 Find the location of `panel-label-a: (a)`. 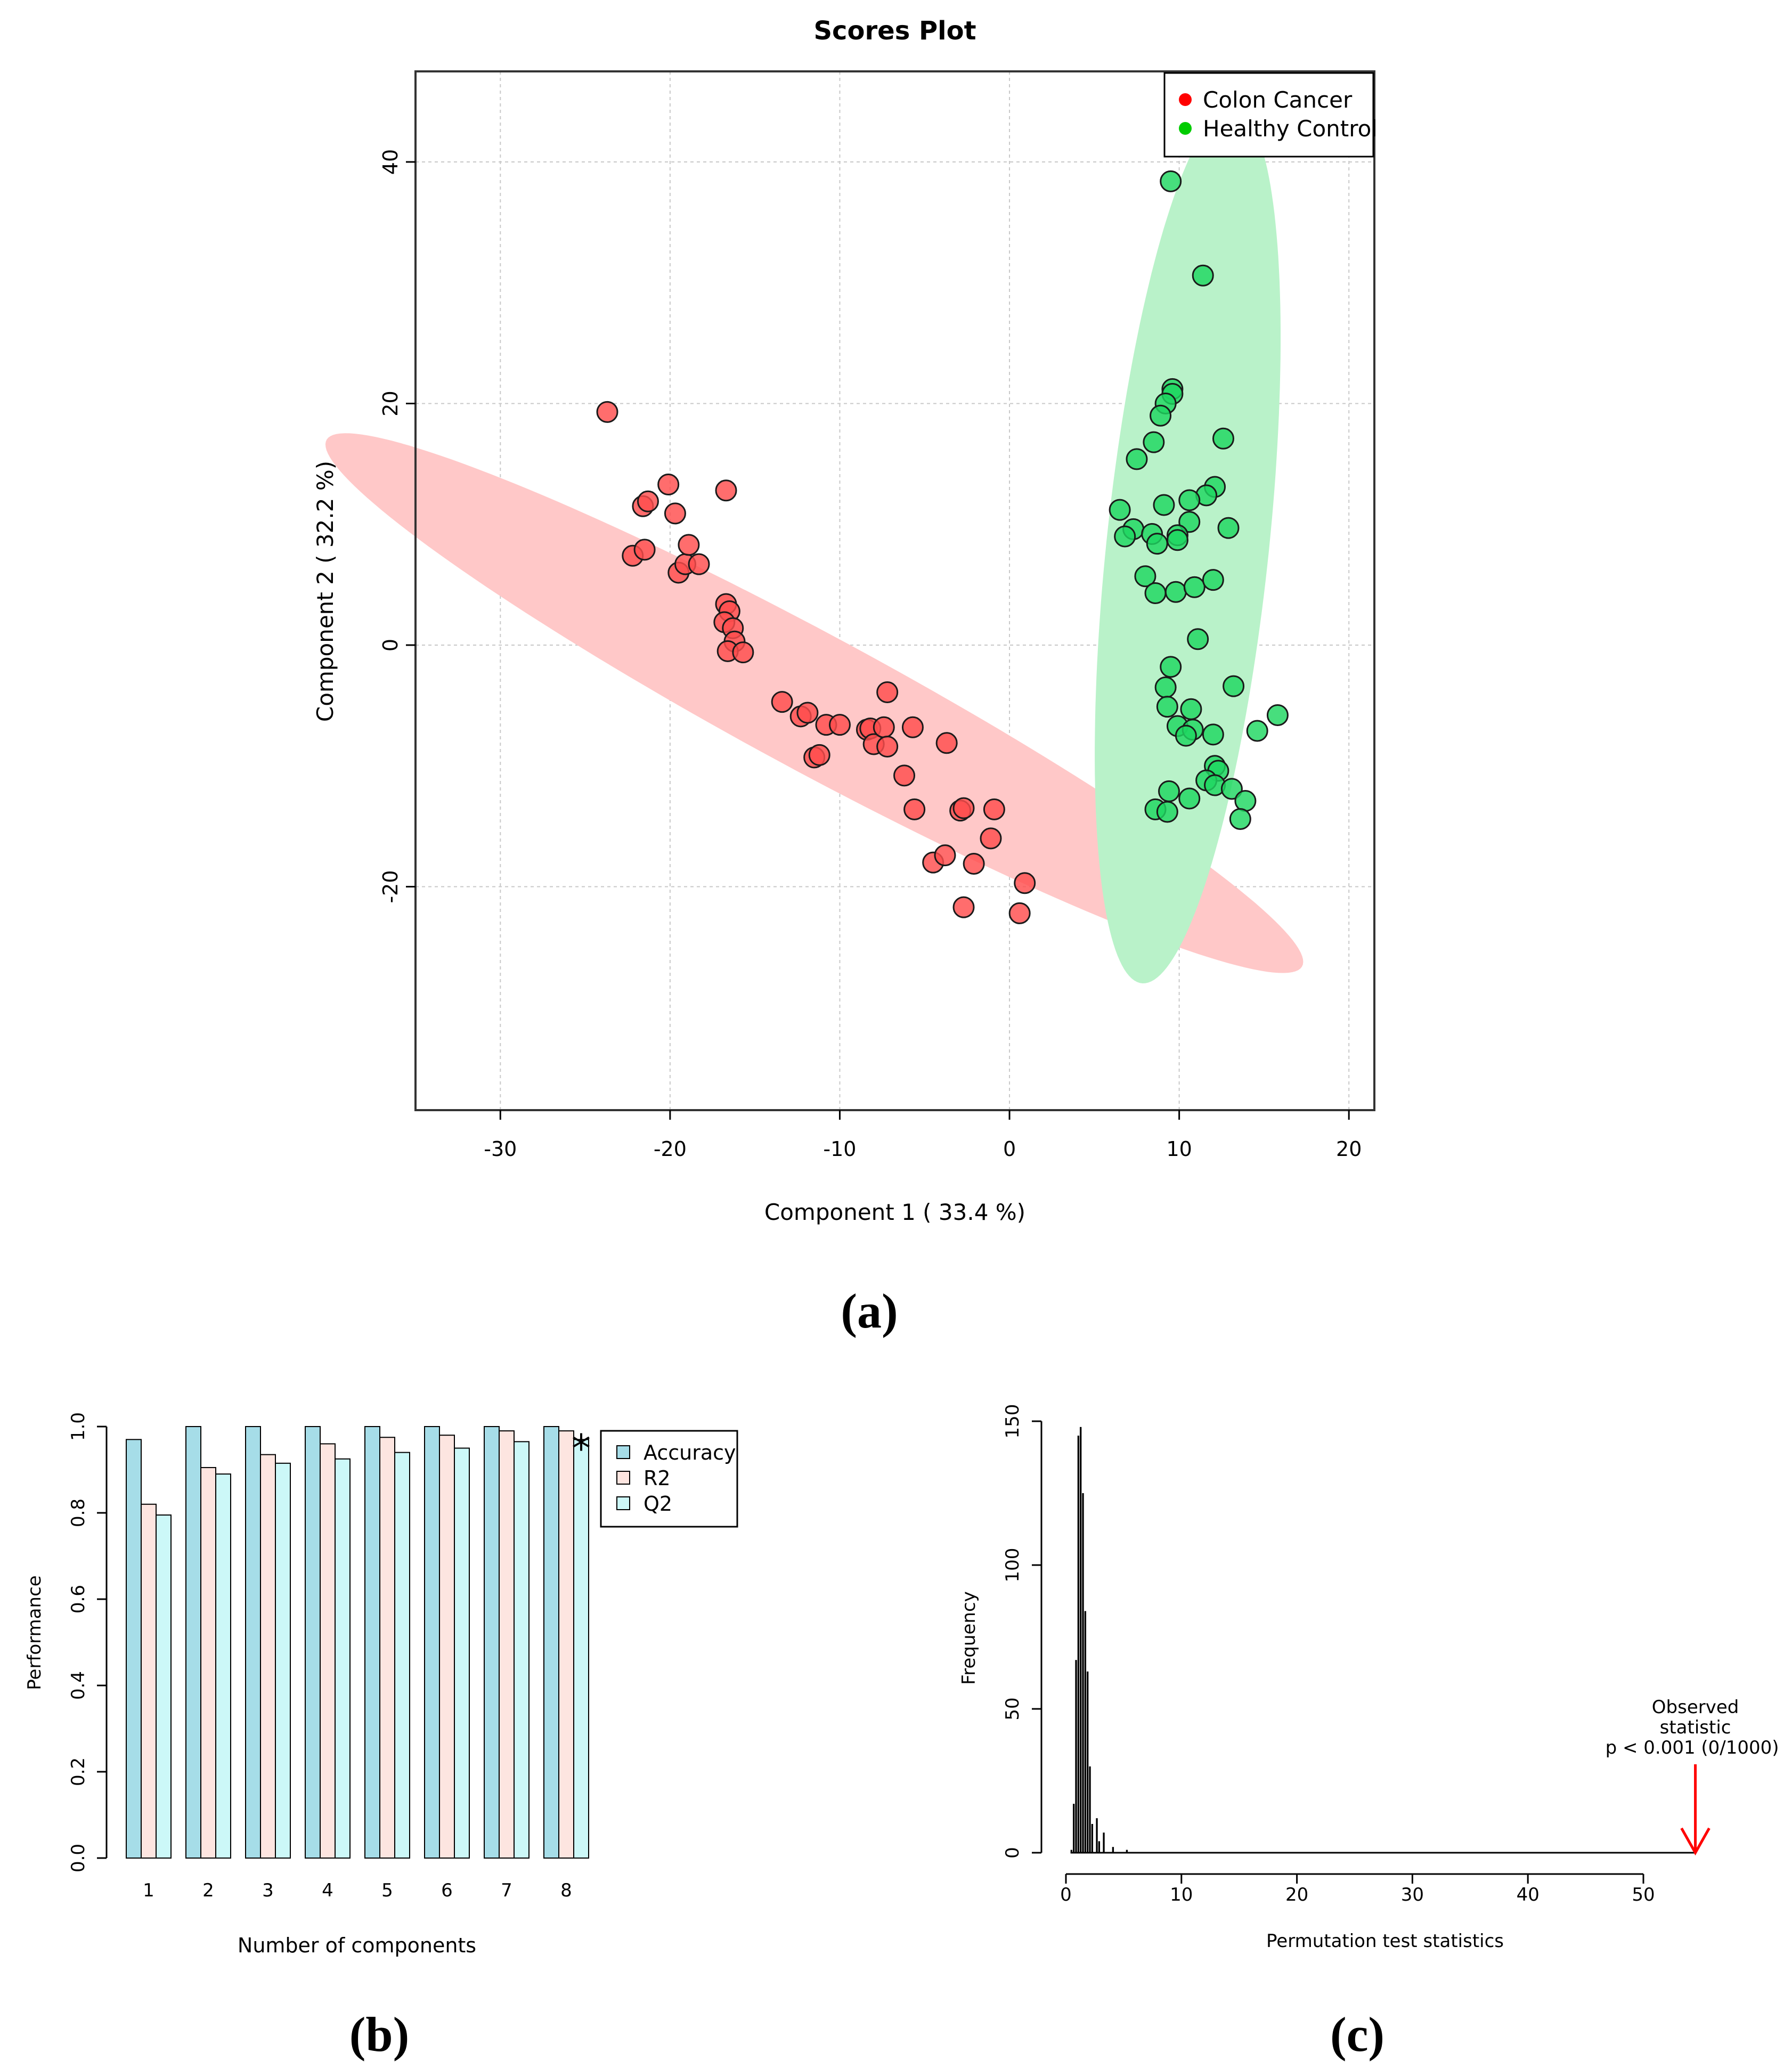

panel-label-a: (a) is located at coordinates (869, 1311).